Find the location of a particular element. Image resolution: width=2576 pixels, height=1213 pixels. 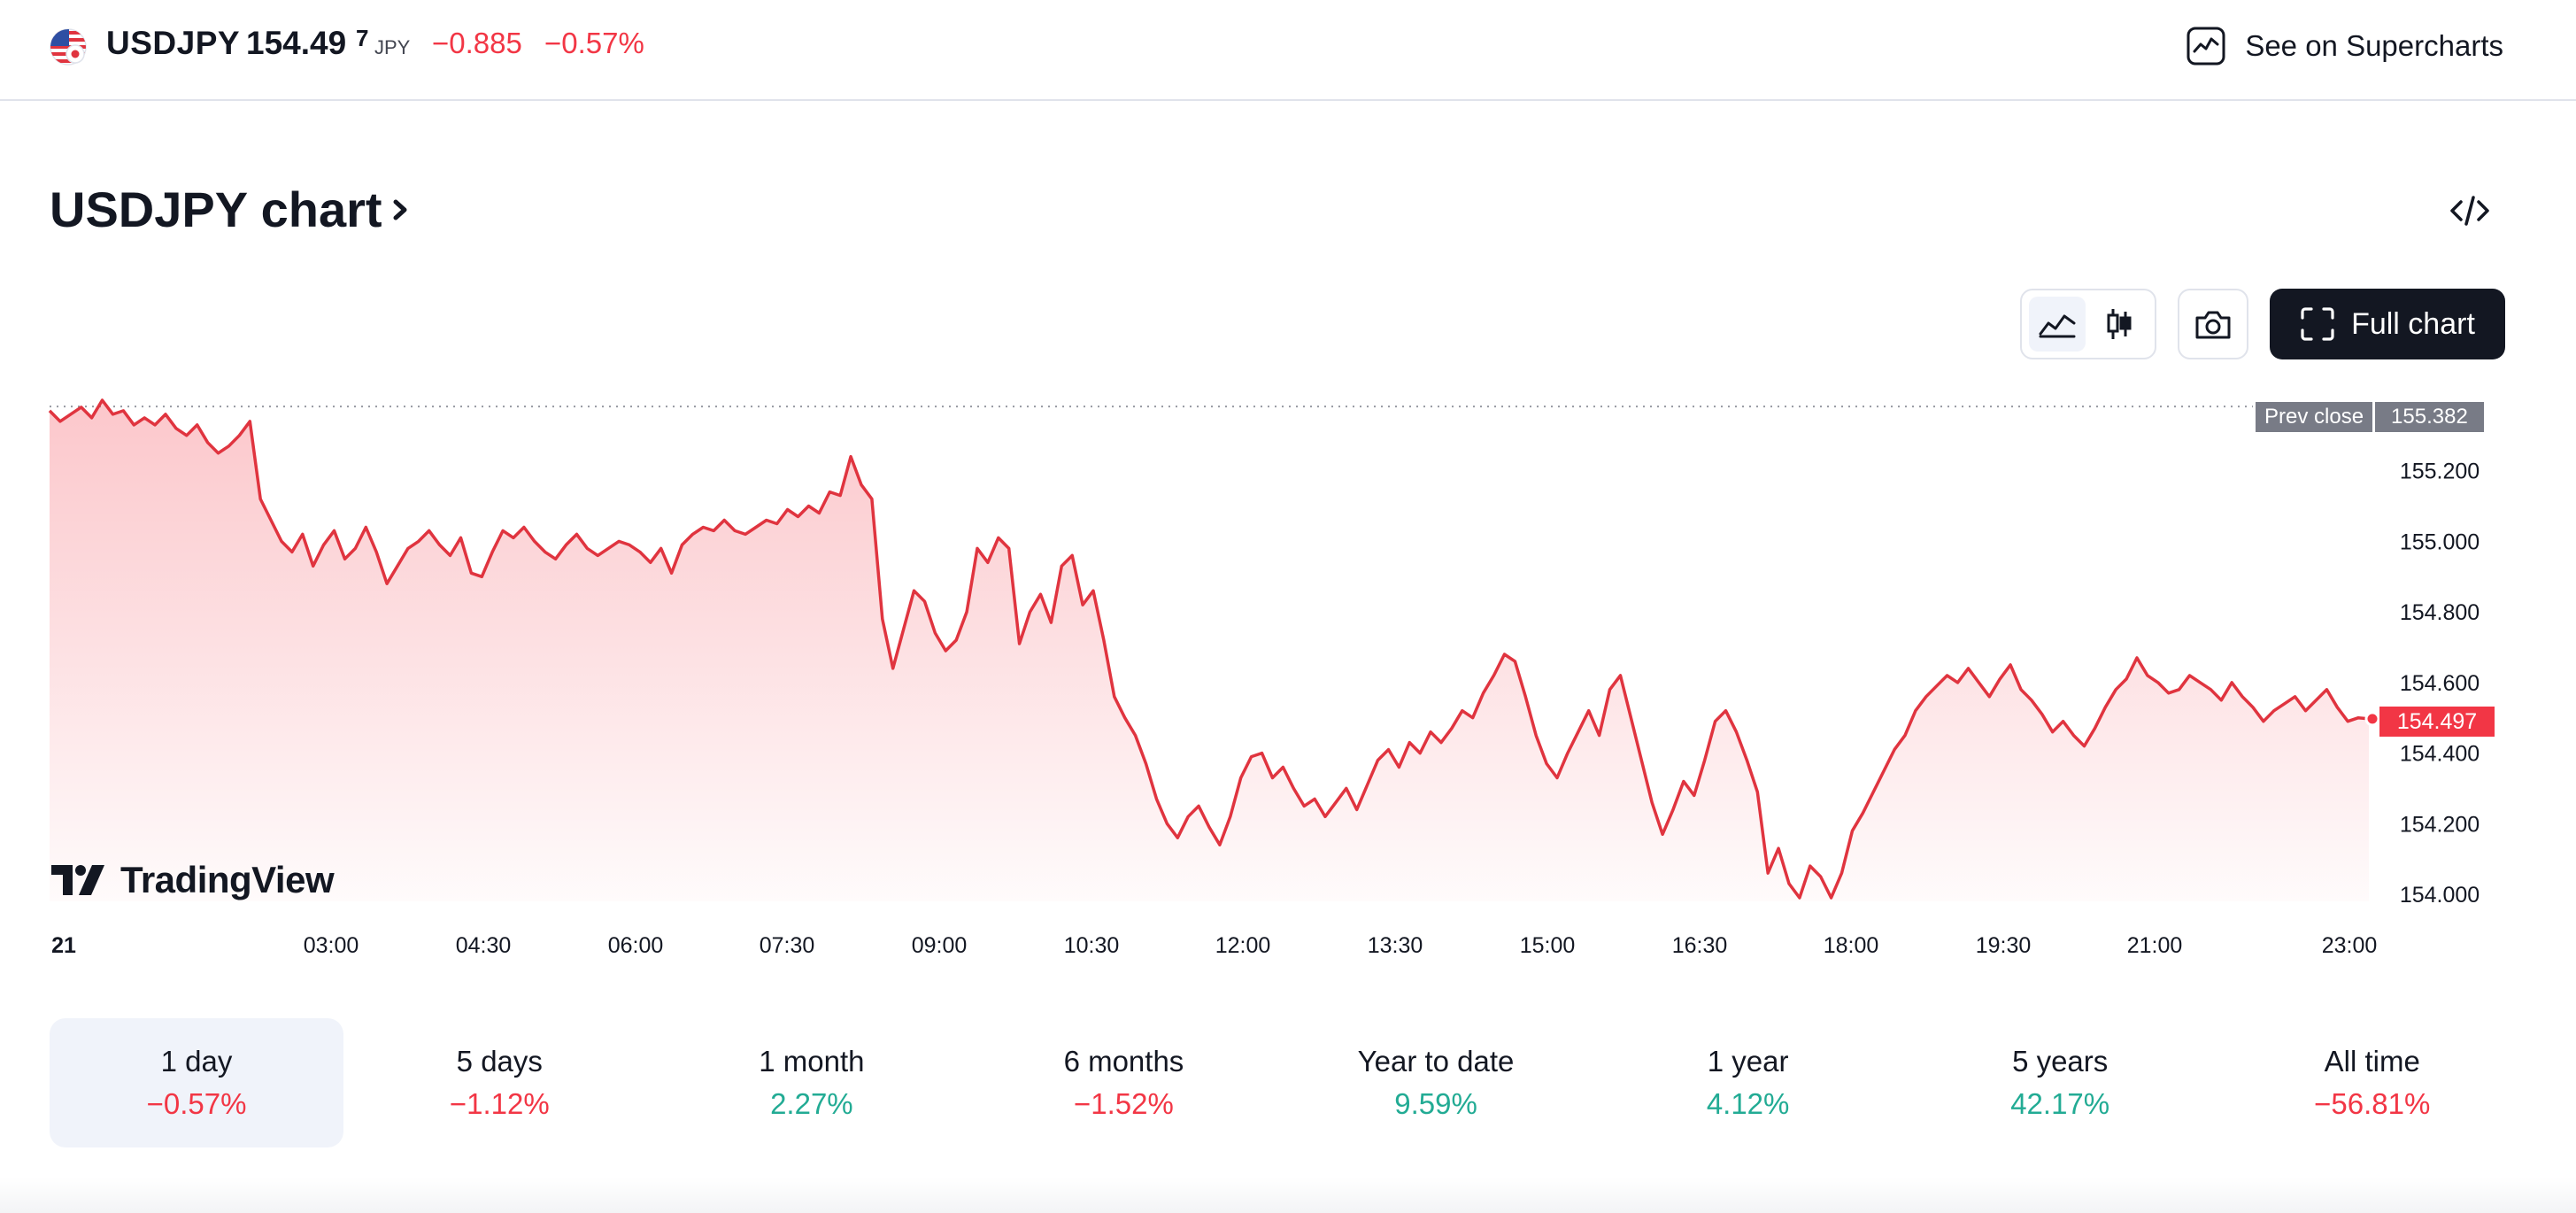

x-axis-tick-label: 21:00 is located at coordinates (2155, 946).